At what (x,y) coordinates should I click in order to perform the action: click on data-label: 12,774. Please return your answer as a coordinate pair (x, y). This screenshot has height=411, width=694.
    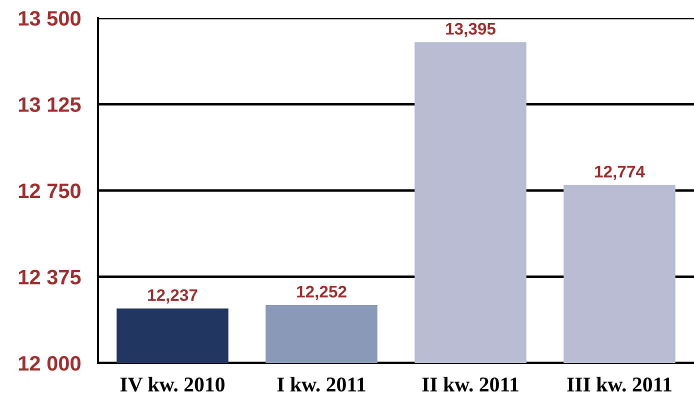
    Looking at the image, I should click on (620, 173).